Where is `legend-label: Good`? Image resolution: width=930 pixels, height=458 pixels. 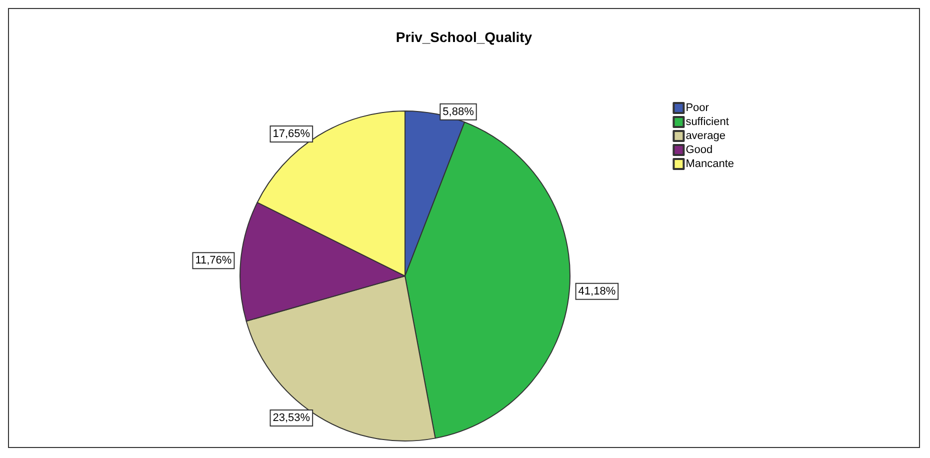 legend-label: Good is located at coordinates (699, 150).